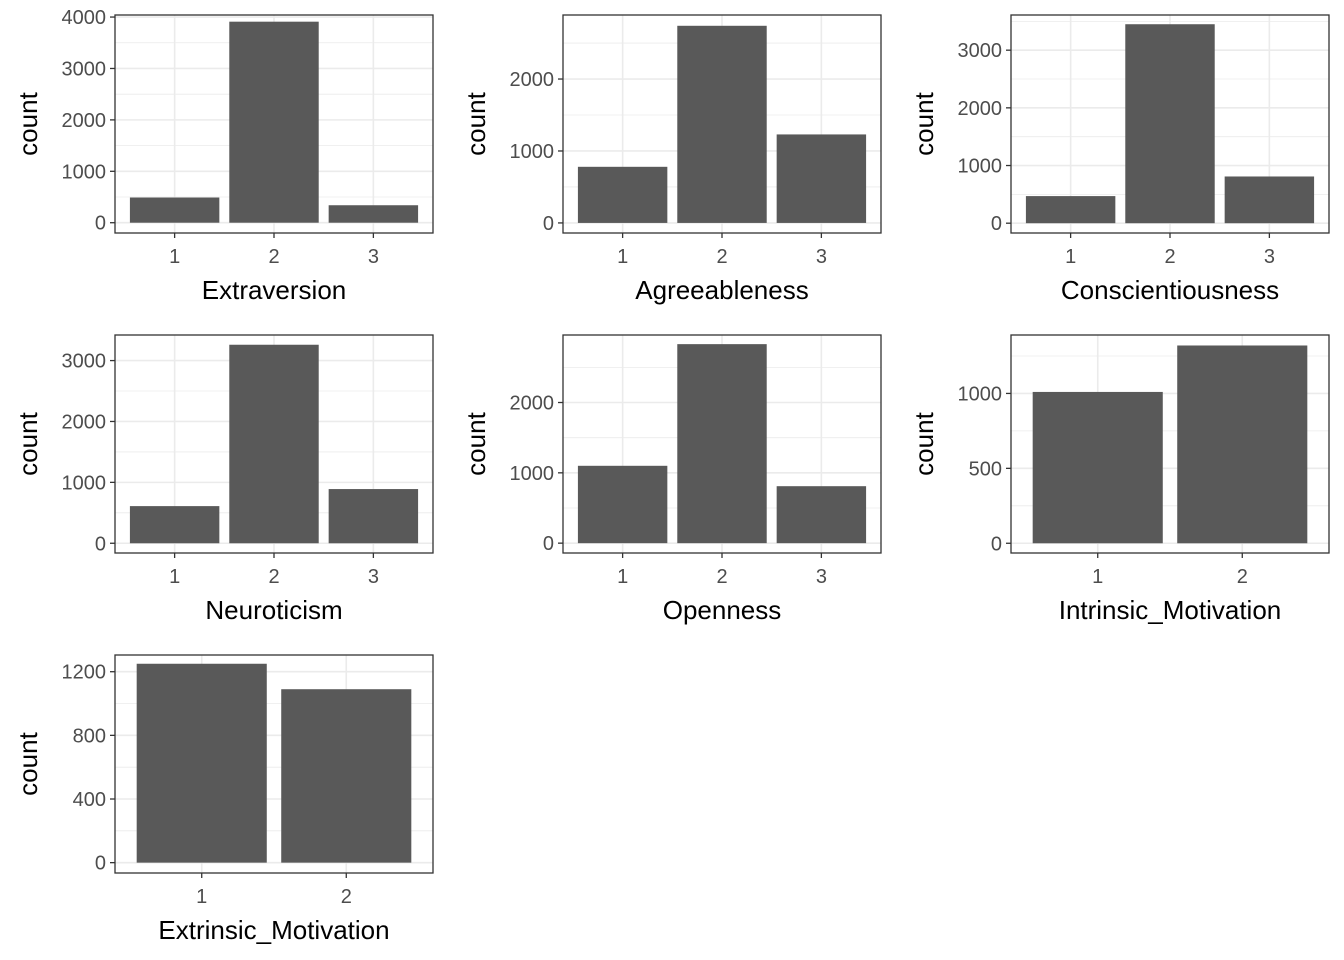 The width and height of the screenshot is (1344, 960). Describe the element at coordinates (89, 736) in the screenshot. I see `y-tick-label: 800` at that location.